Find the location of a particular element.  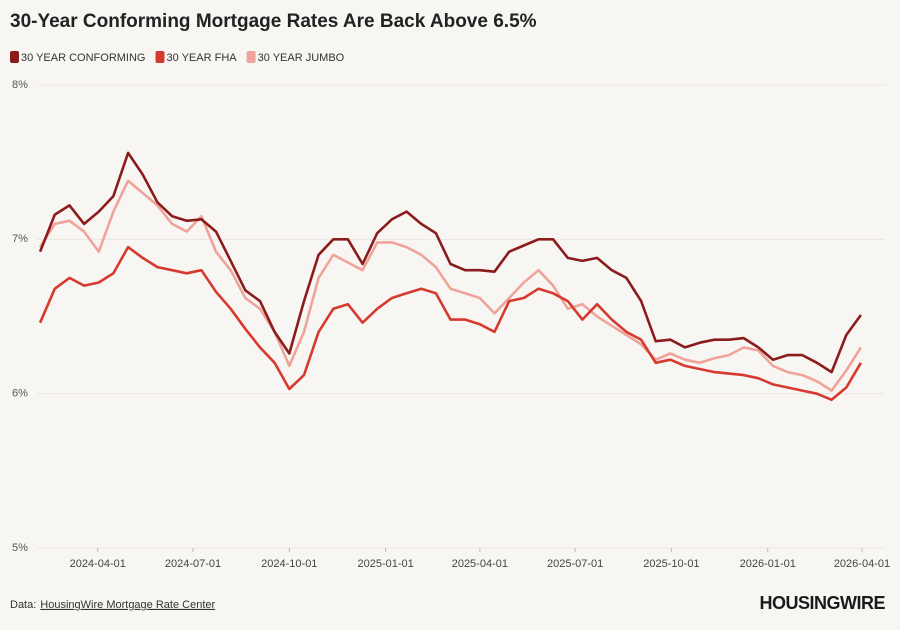

y-tick-label: 5% is located at coordinates (20, 548).